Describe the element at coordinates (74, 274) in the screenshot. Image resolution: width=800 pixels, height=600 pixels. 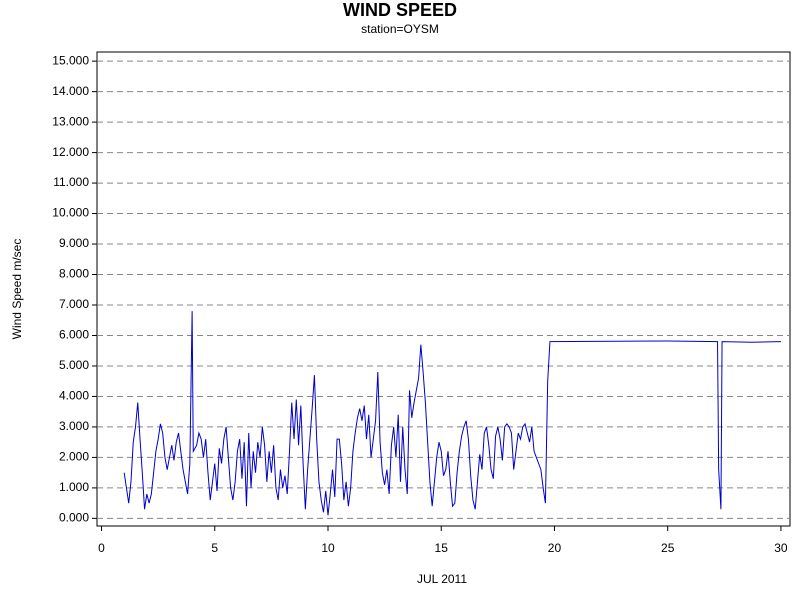
I see `y-tick-label: 8.000` at that location.